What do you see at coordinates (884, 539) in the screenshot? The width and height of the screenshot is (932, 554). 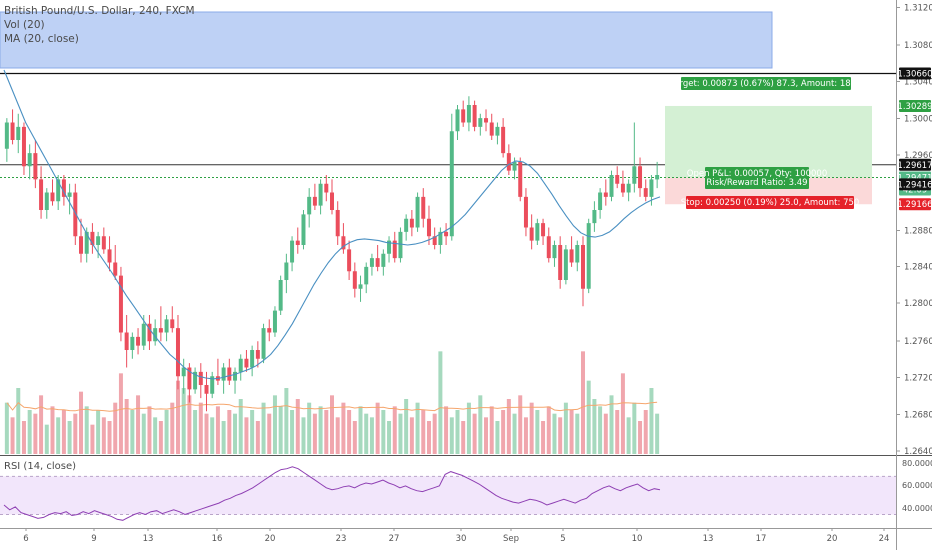 I see `time-tick-label: 24` at bounding box center [884, 539].